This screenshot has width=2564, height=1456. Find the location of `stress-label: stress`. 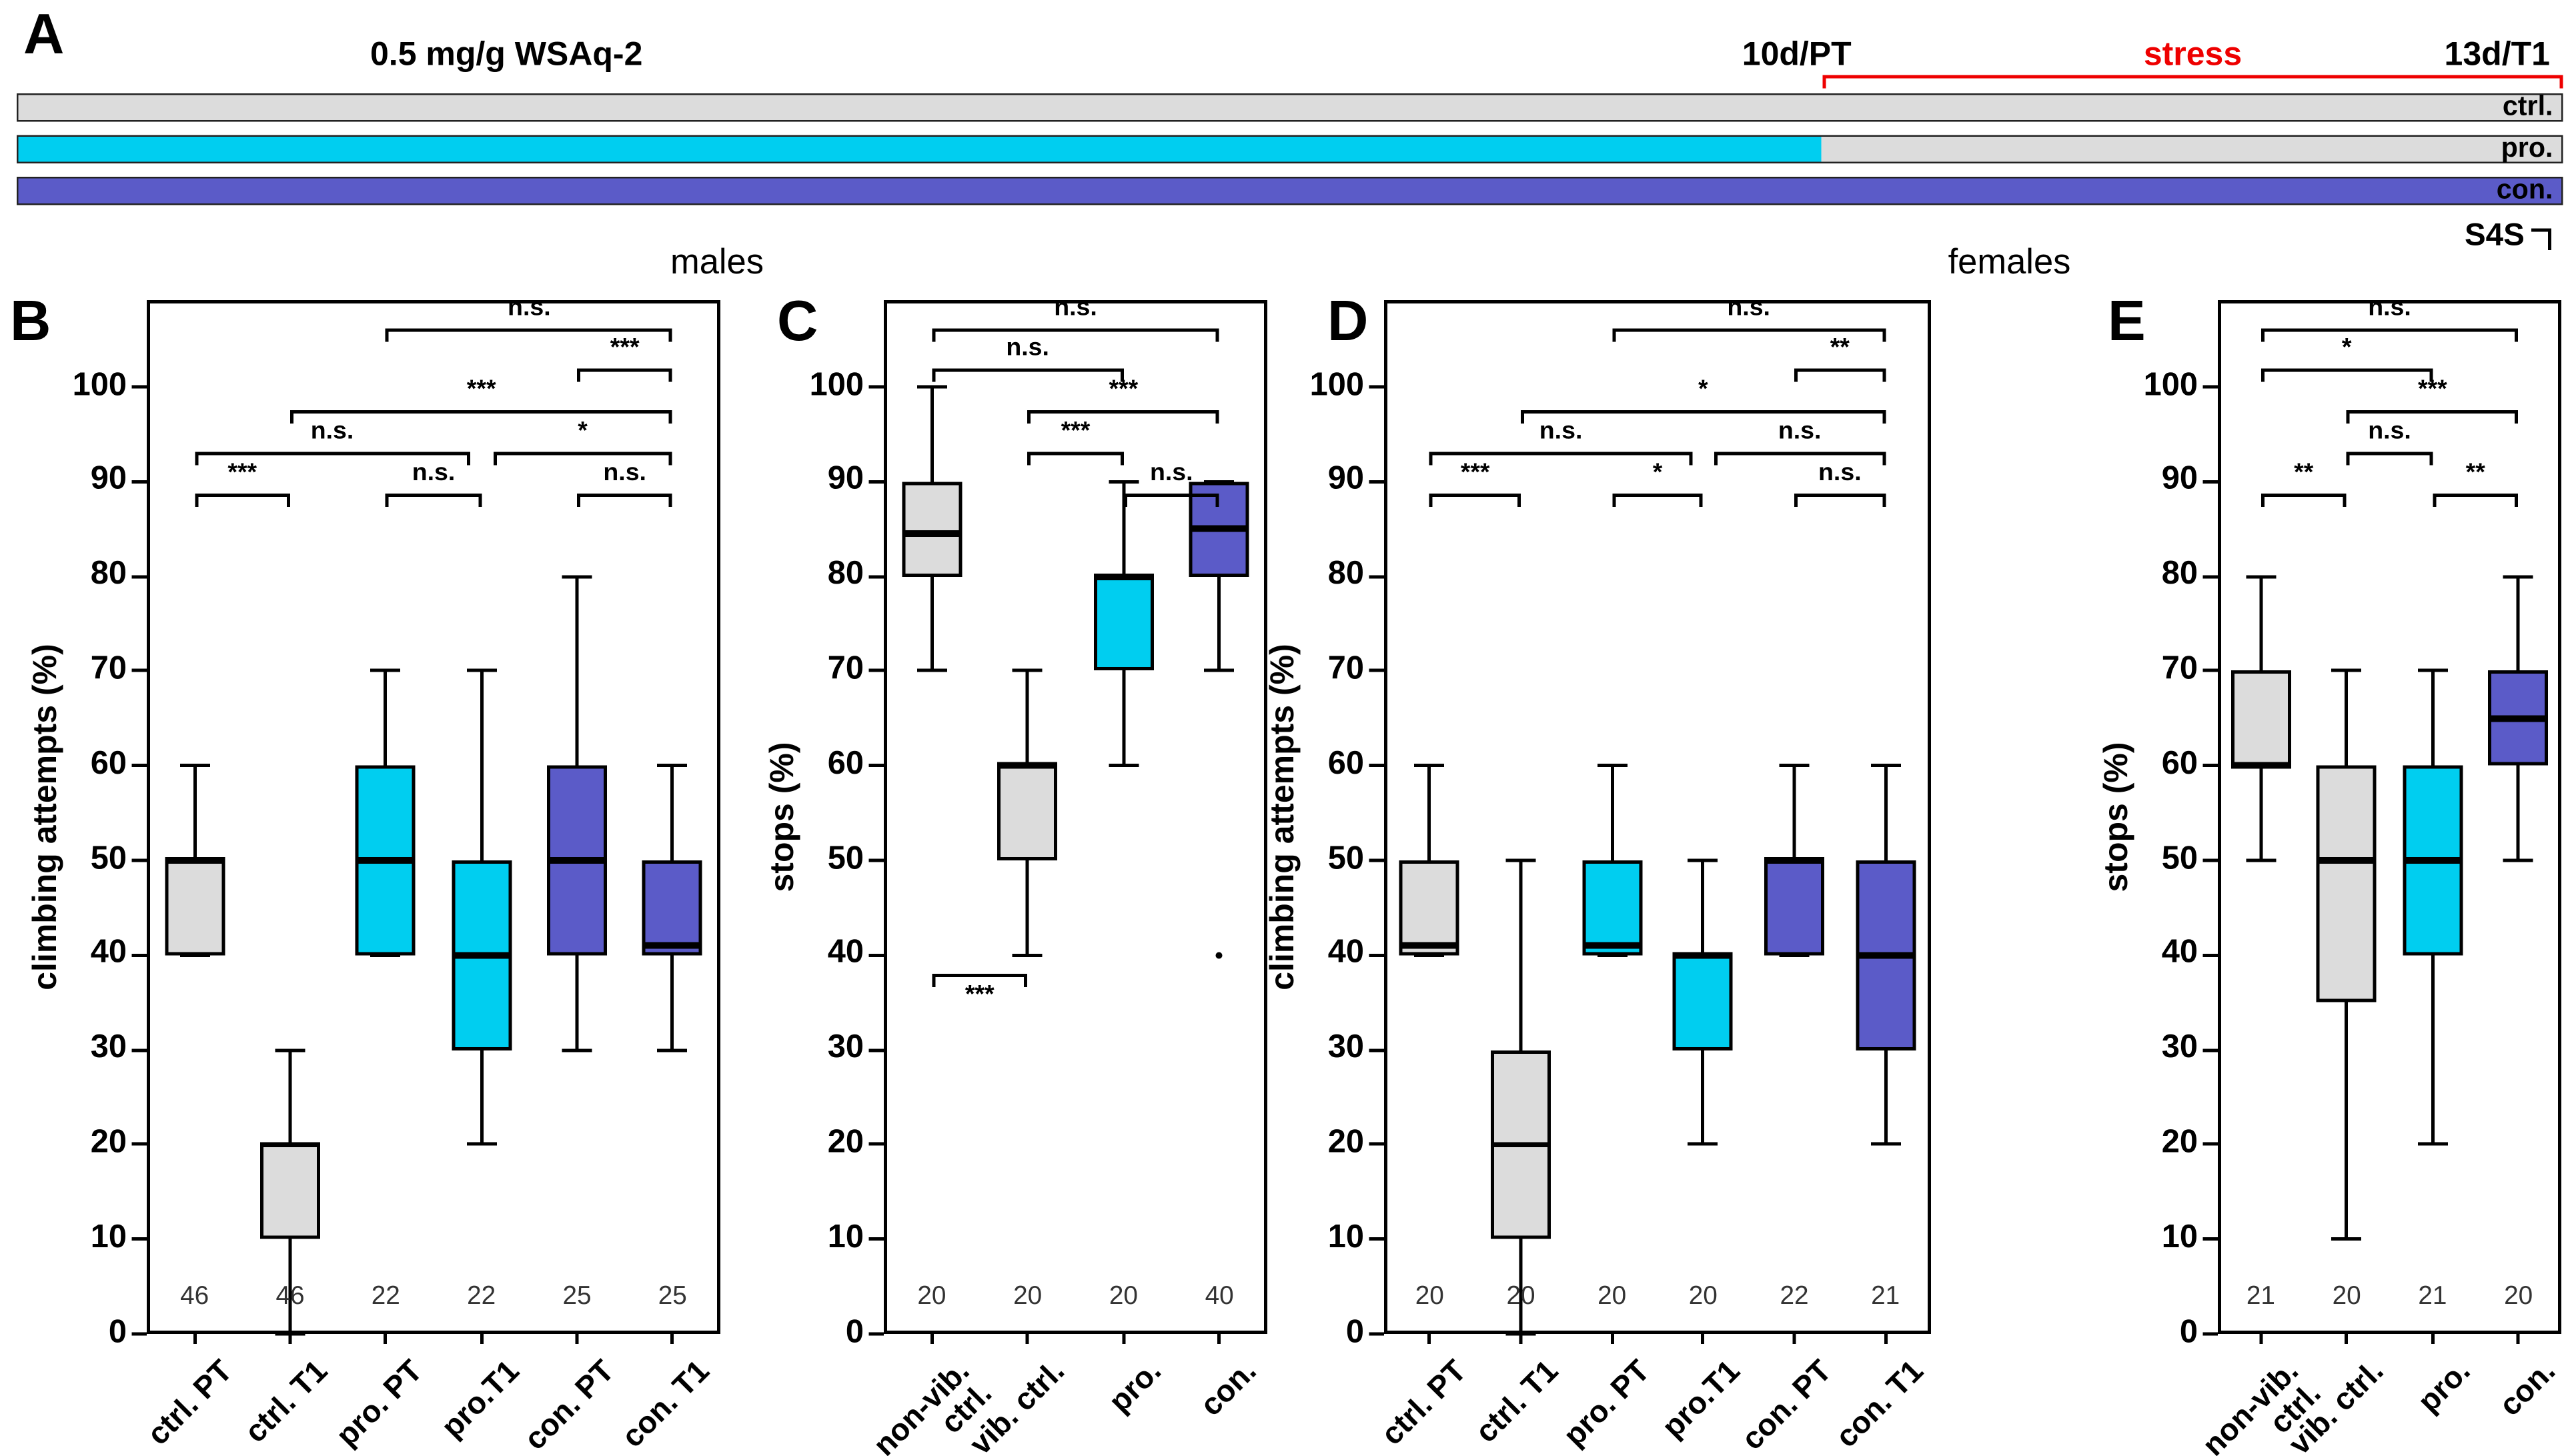

stress-label: stress is located at coordinates (2193, 55).